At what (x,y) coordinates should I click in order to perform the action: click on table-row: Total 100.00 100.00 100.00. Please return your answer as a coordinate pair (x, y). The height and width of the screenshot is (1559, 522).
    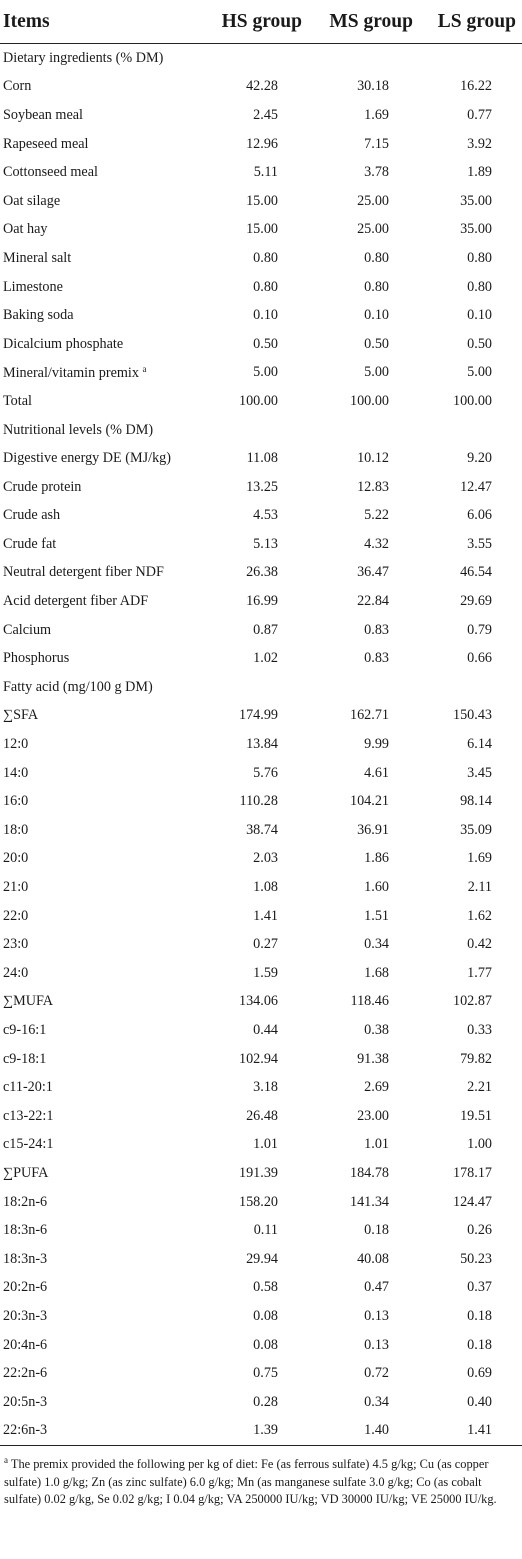
    Looking at the image, I should click on (261, 401).